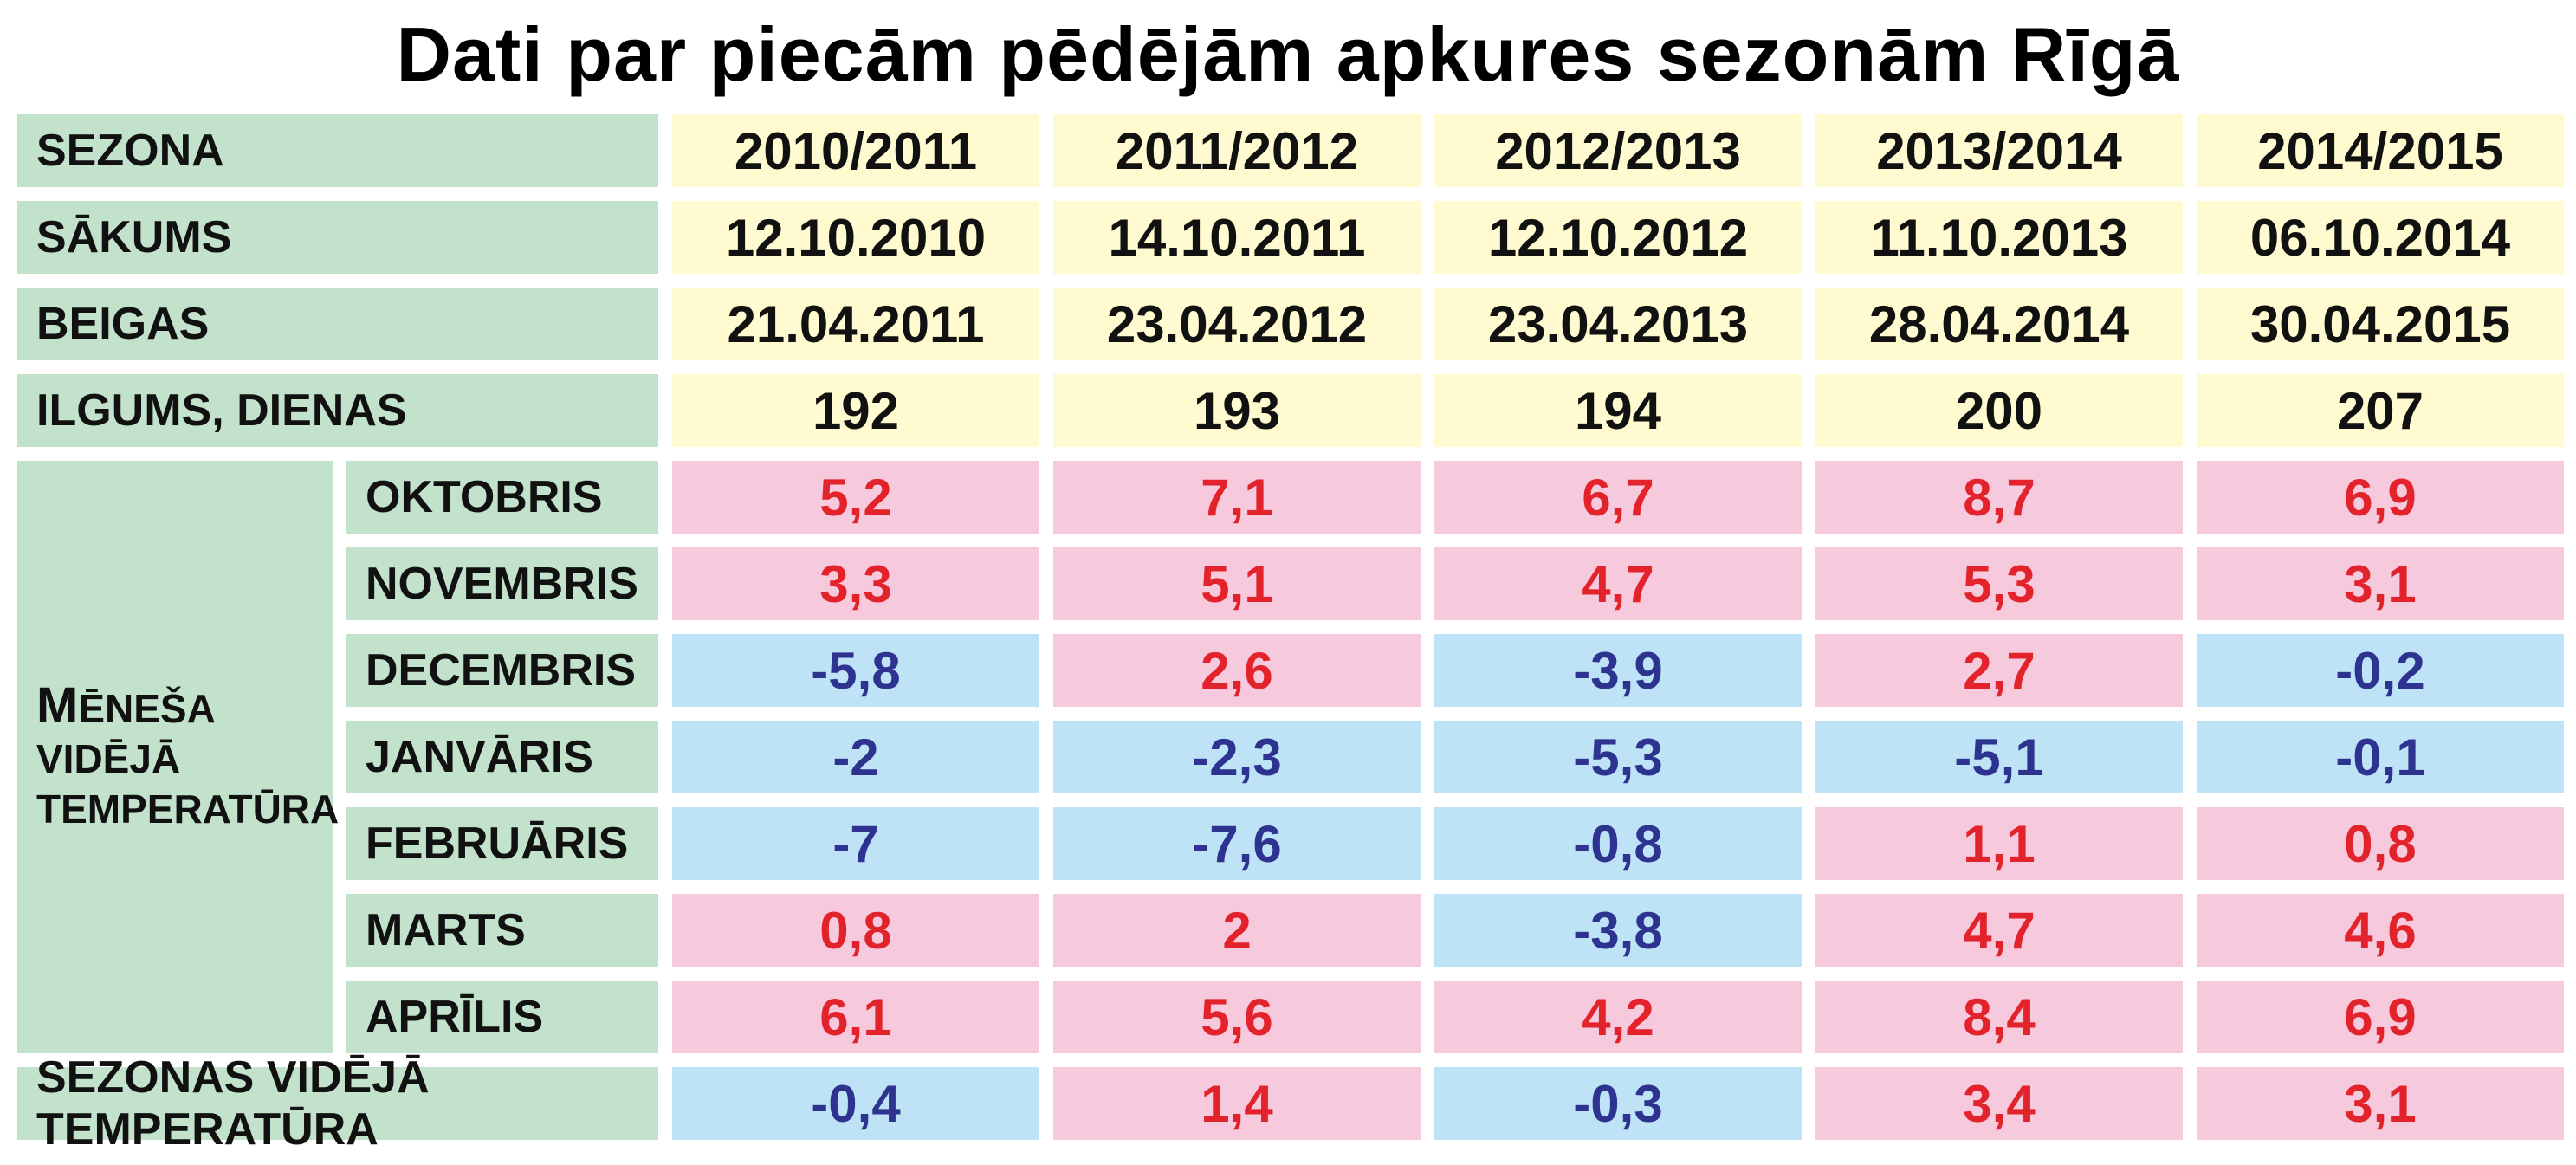 This screenshot has height=1165, width=2576. What do you see at coordinates (855, 237) in the screenshot?
I see `row-2-cell-1: 12.10.2010` at bounding box center [855, 237].